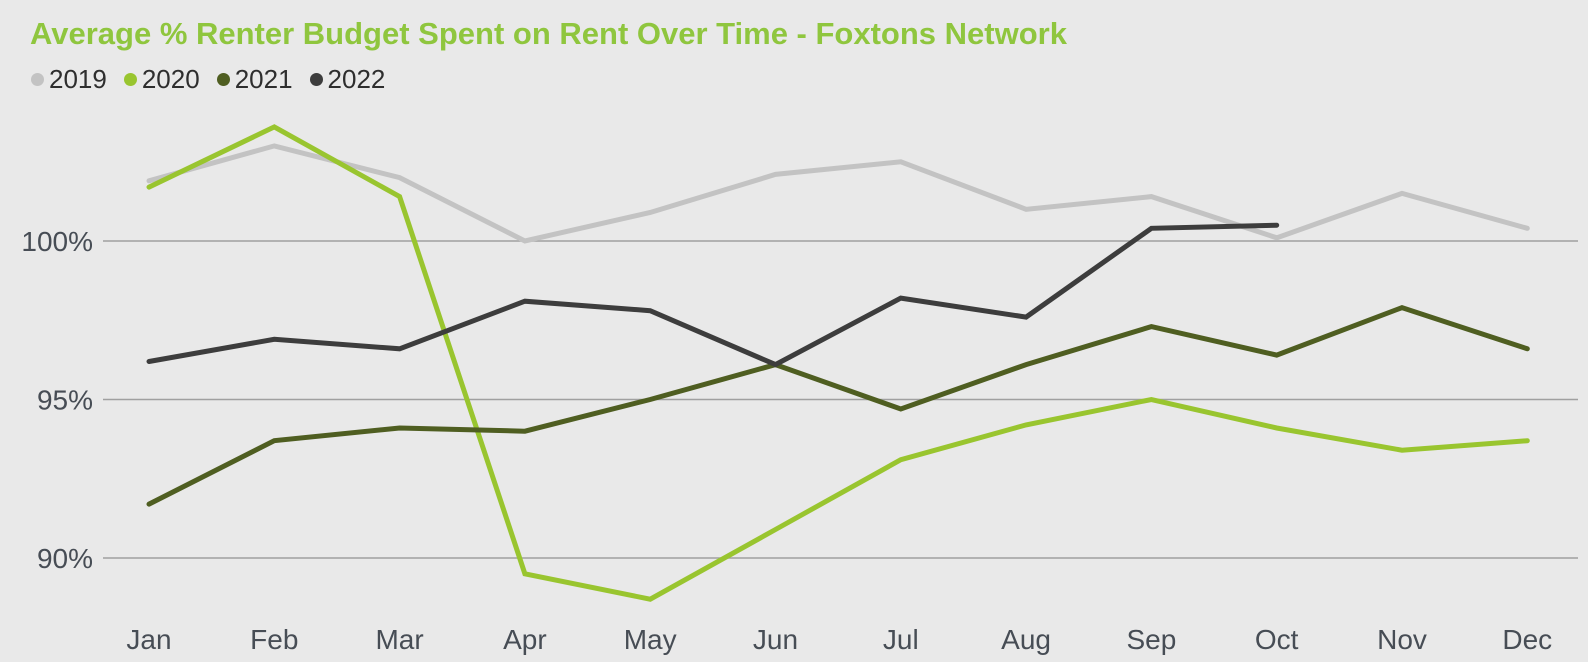  What do you see at coordinates (57, 241) in the screenshot?
I see `y-axis-label-100: 100%` at bounding box center [57, 241].